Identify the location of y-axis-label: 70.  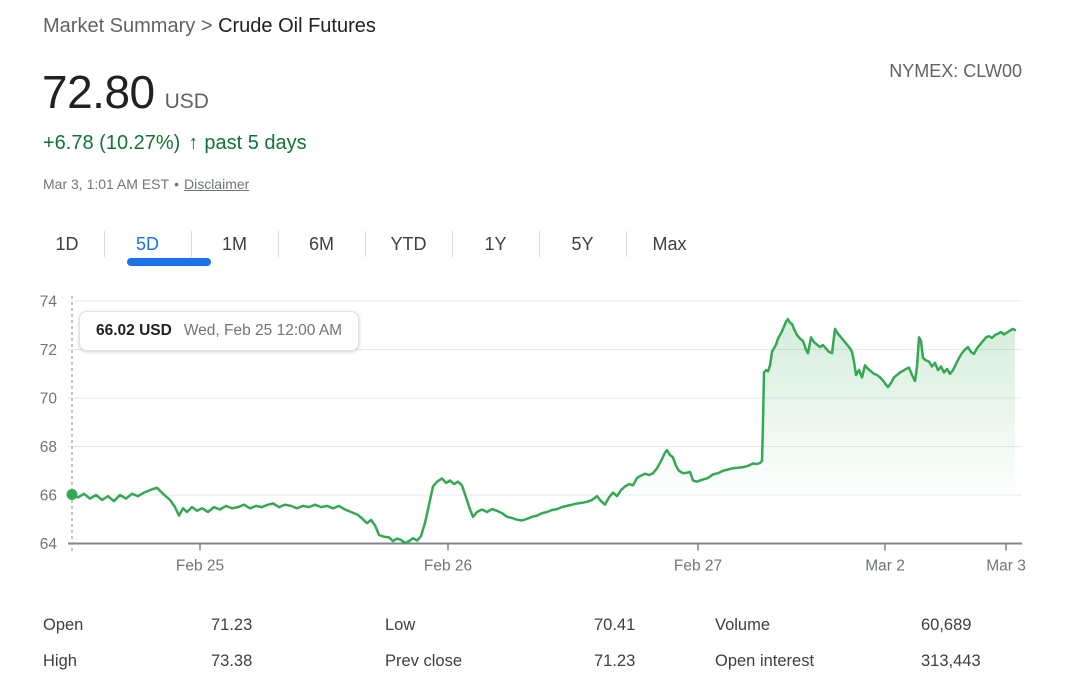
(49, 399).